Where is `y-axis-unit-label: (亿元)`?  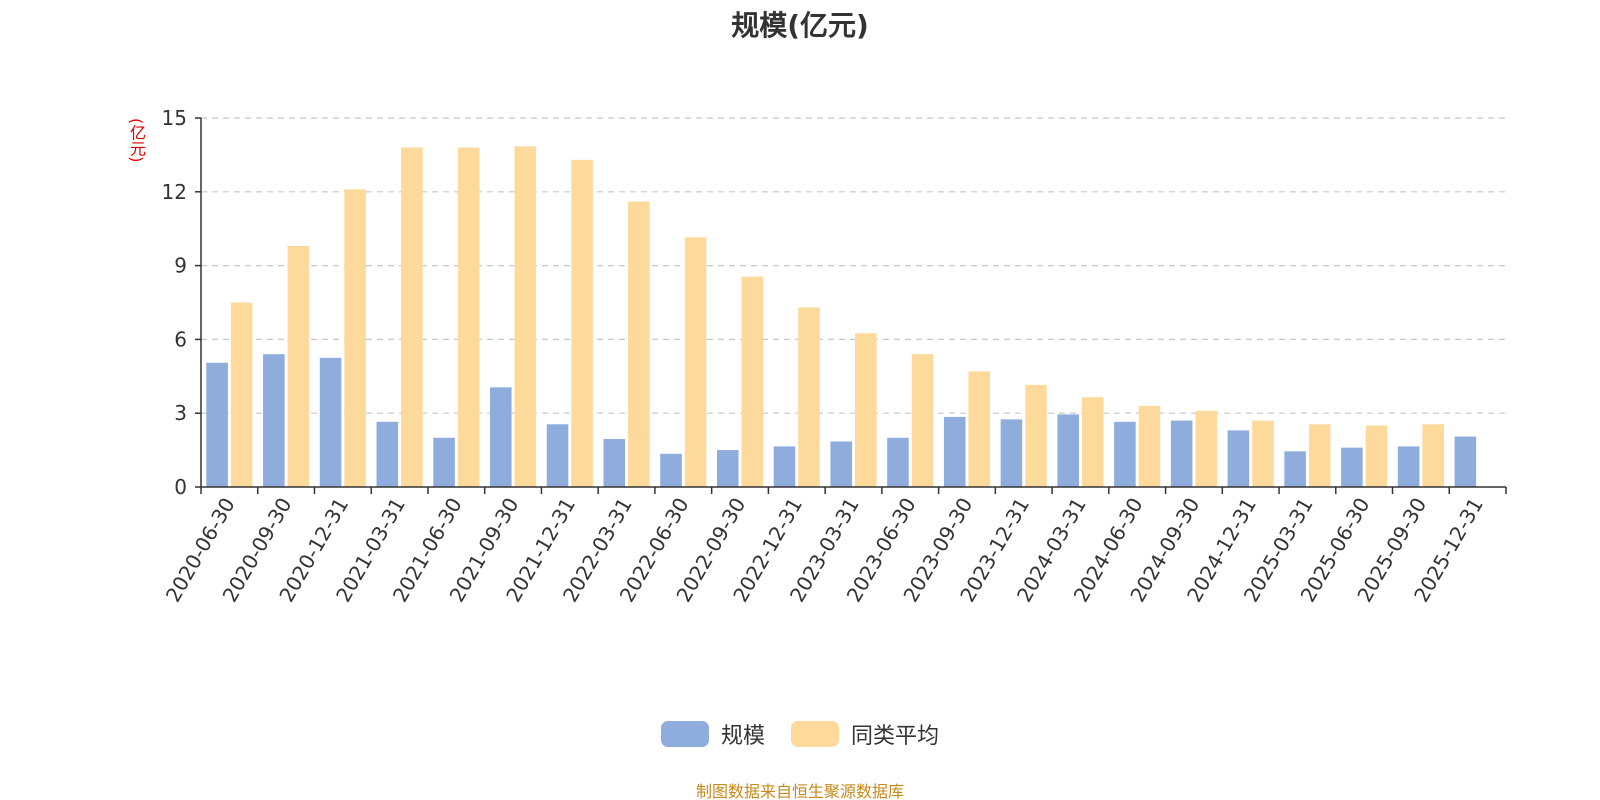 y-axis-unit-label: (亿元) is located at coordinates (136, 140).